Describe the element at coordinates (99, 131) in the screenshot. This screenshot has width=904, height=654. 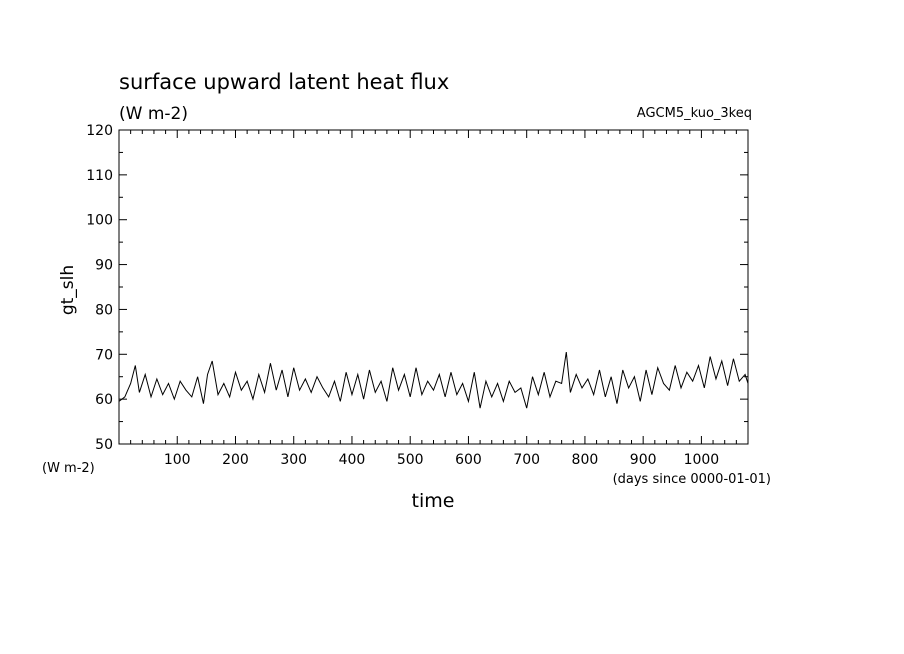
I see `y-tick-label: 120` at that location.